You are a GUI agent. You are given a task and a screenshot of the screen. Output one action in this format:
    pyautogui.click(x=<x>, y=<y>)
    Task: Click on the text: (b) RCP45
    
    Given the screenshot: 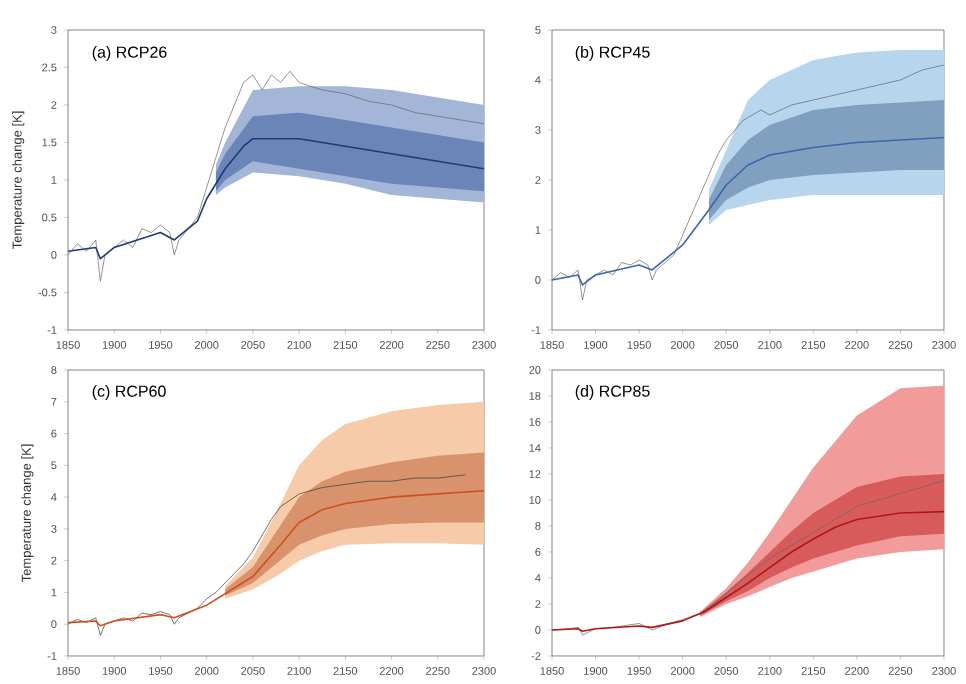 What is the action you would take?
    pyautogui.click(x=612, y=53)
    